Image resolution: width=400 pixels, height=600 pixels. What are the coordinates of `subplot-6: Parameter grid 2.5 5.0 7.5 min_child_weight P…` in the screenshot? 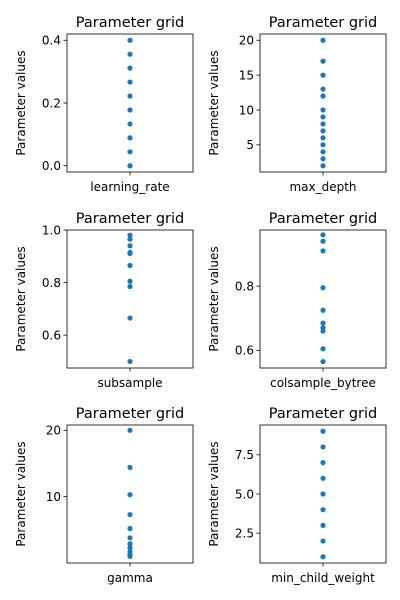 It's located at (297, 495).